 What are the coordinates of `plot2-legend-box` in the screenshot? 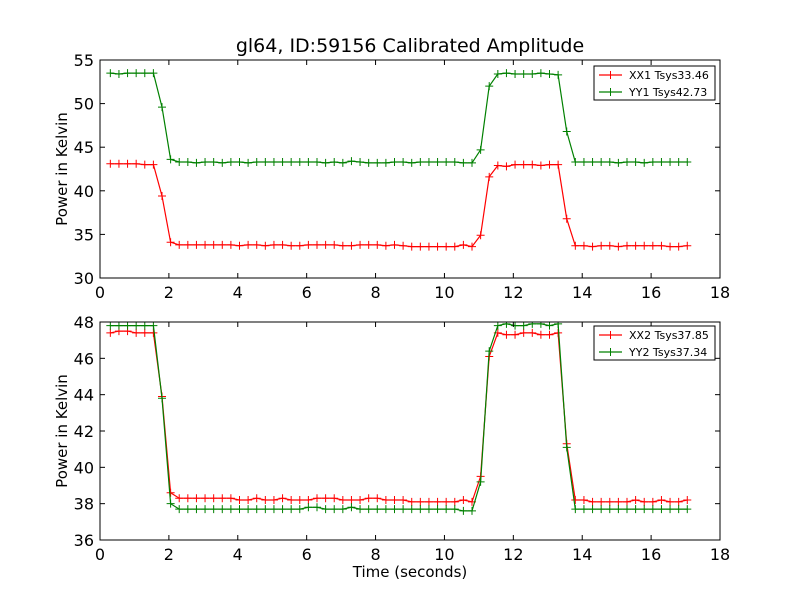 It's located at (654, 343).